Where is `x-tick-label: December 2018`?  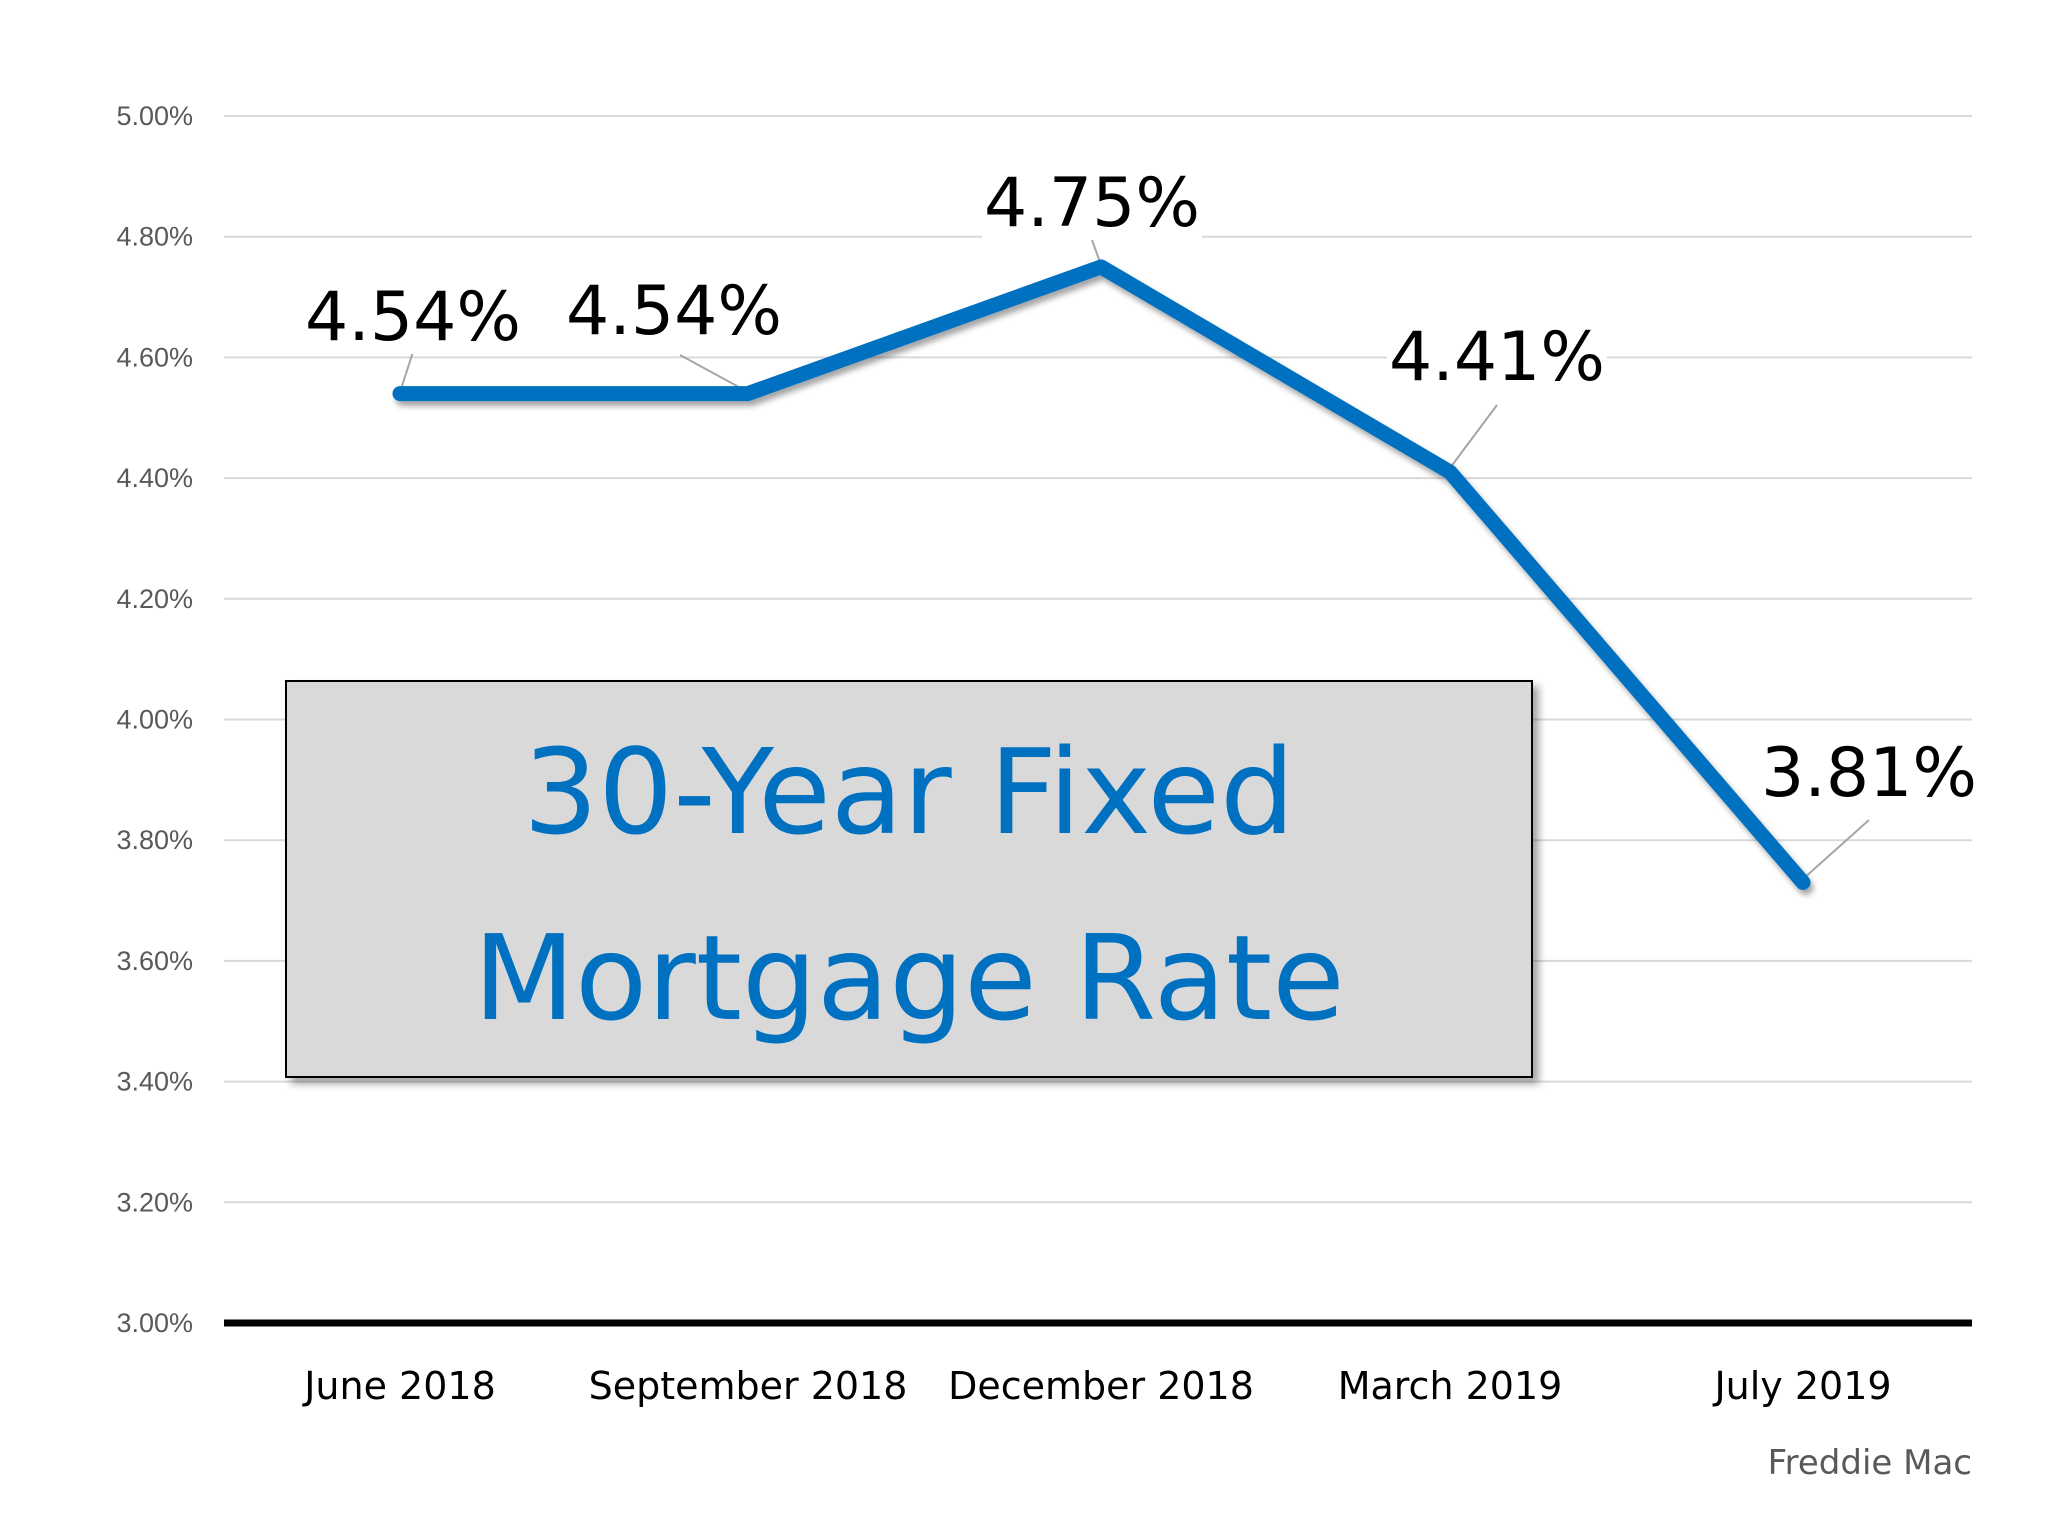 x-tick-label: December 2018 is located at coordinates (1101, 1386).